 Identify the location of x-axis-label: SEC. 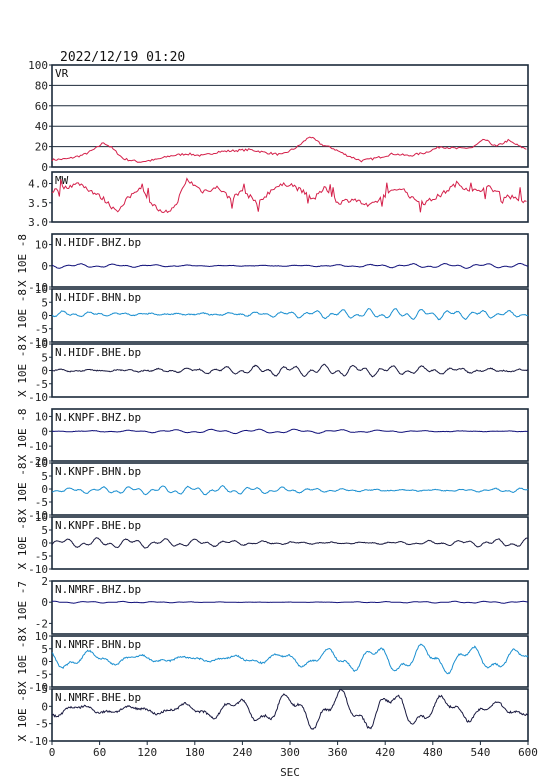
(290, 772).